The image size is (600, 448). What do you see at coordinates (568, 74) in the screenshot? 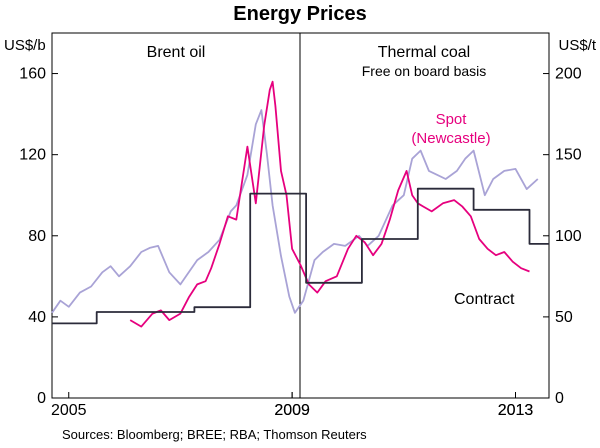
I see `y-tick-label-right: 200` at bounding box center [568, 74].